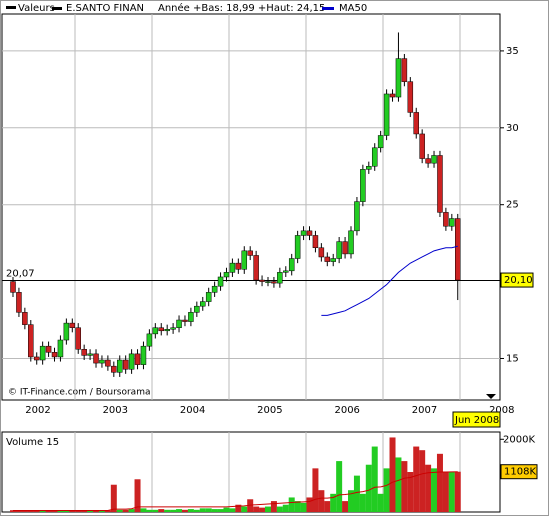 This screenshot has height=520, width=549. Describe the element at coordinates (353, 8) in the screenshot. I see `legend-ma: MA50` at that location.